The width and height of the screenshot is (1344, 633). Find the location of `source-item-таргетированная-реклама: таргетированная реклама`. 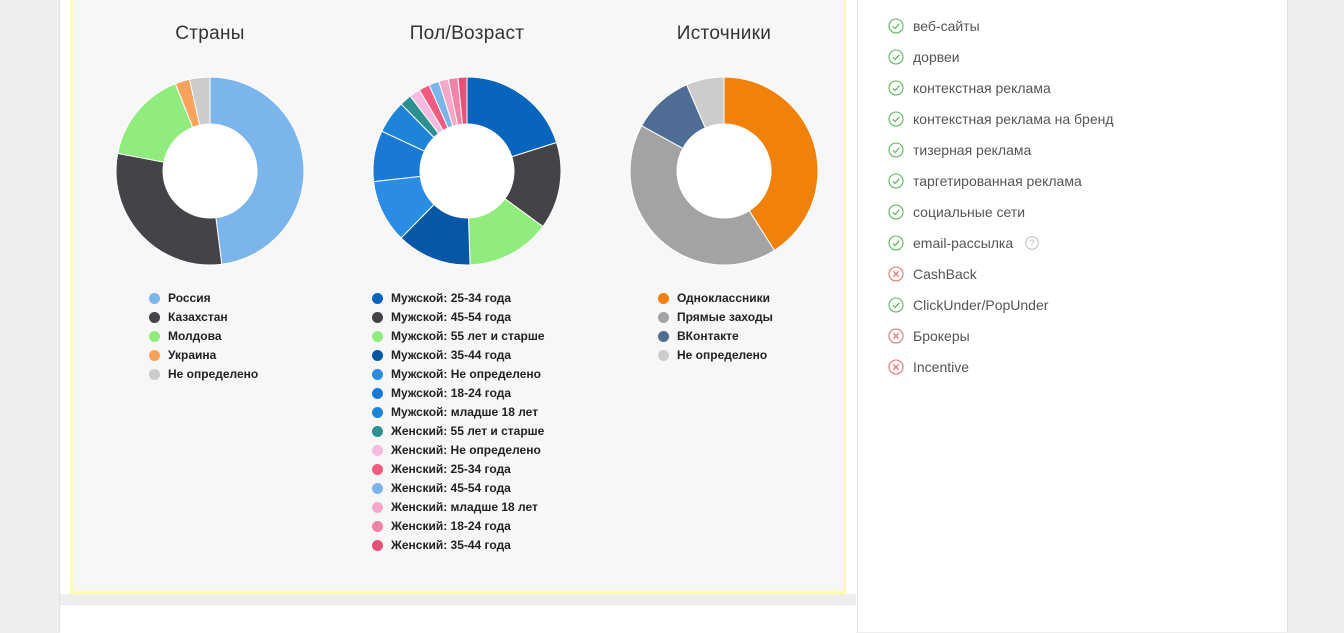

source-item-таргетированная-реклама: таргетированная реклама is located at coordinates (1001, 180).